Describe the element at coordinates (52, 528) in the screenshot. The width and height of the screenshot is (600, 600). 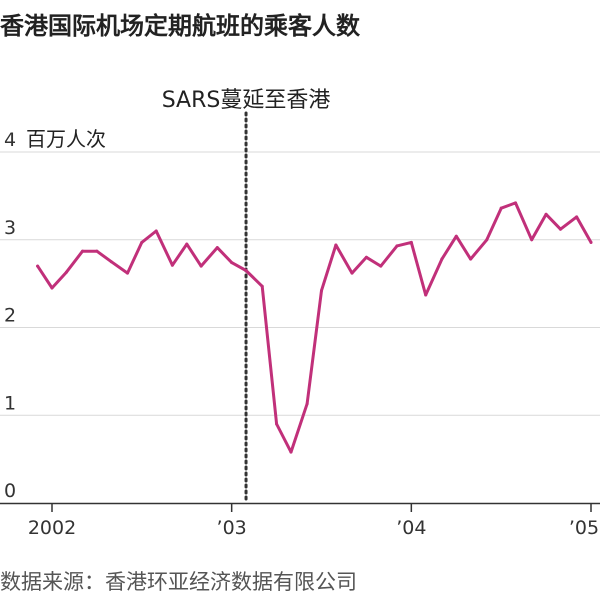
I see `x-tick-label-2002: 2002` at that location.